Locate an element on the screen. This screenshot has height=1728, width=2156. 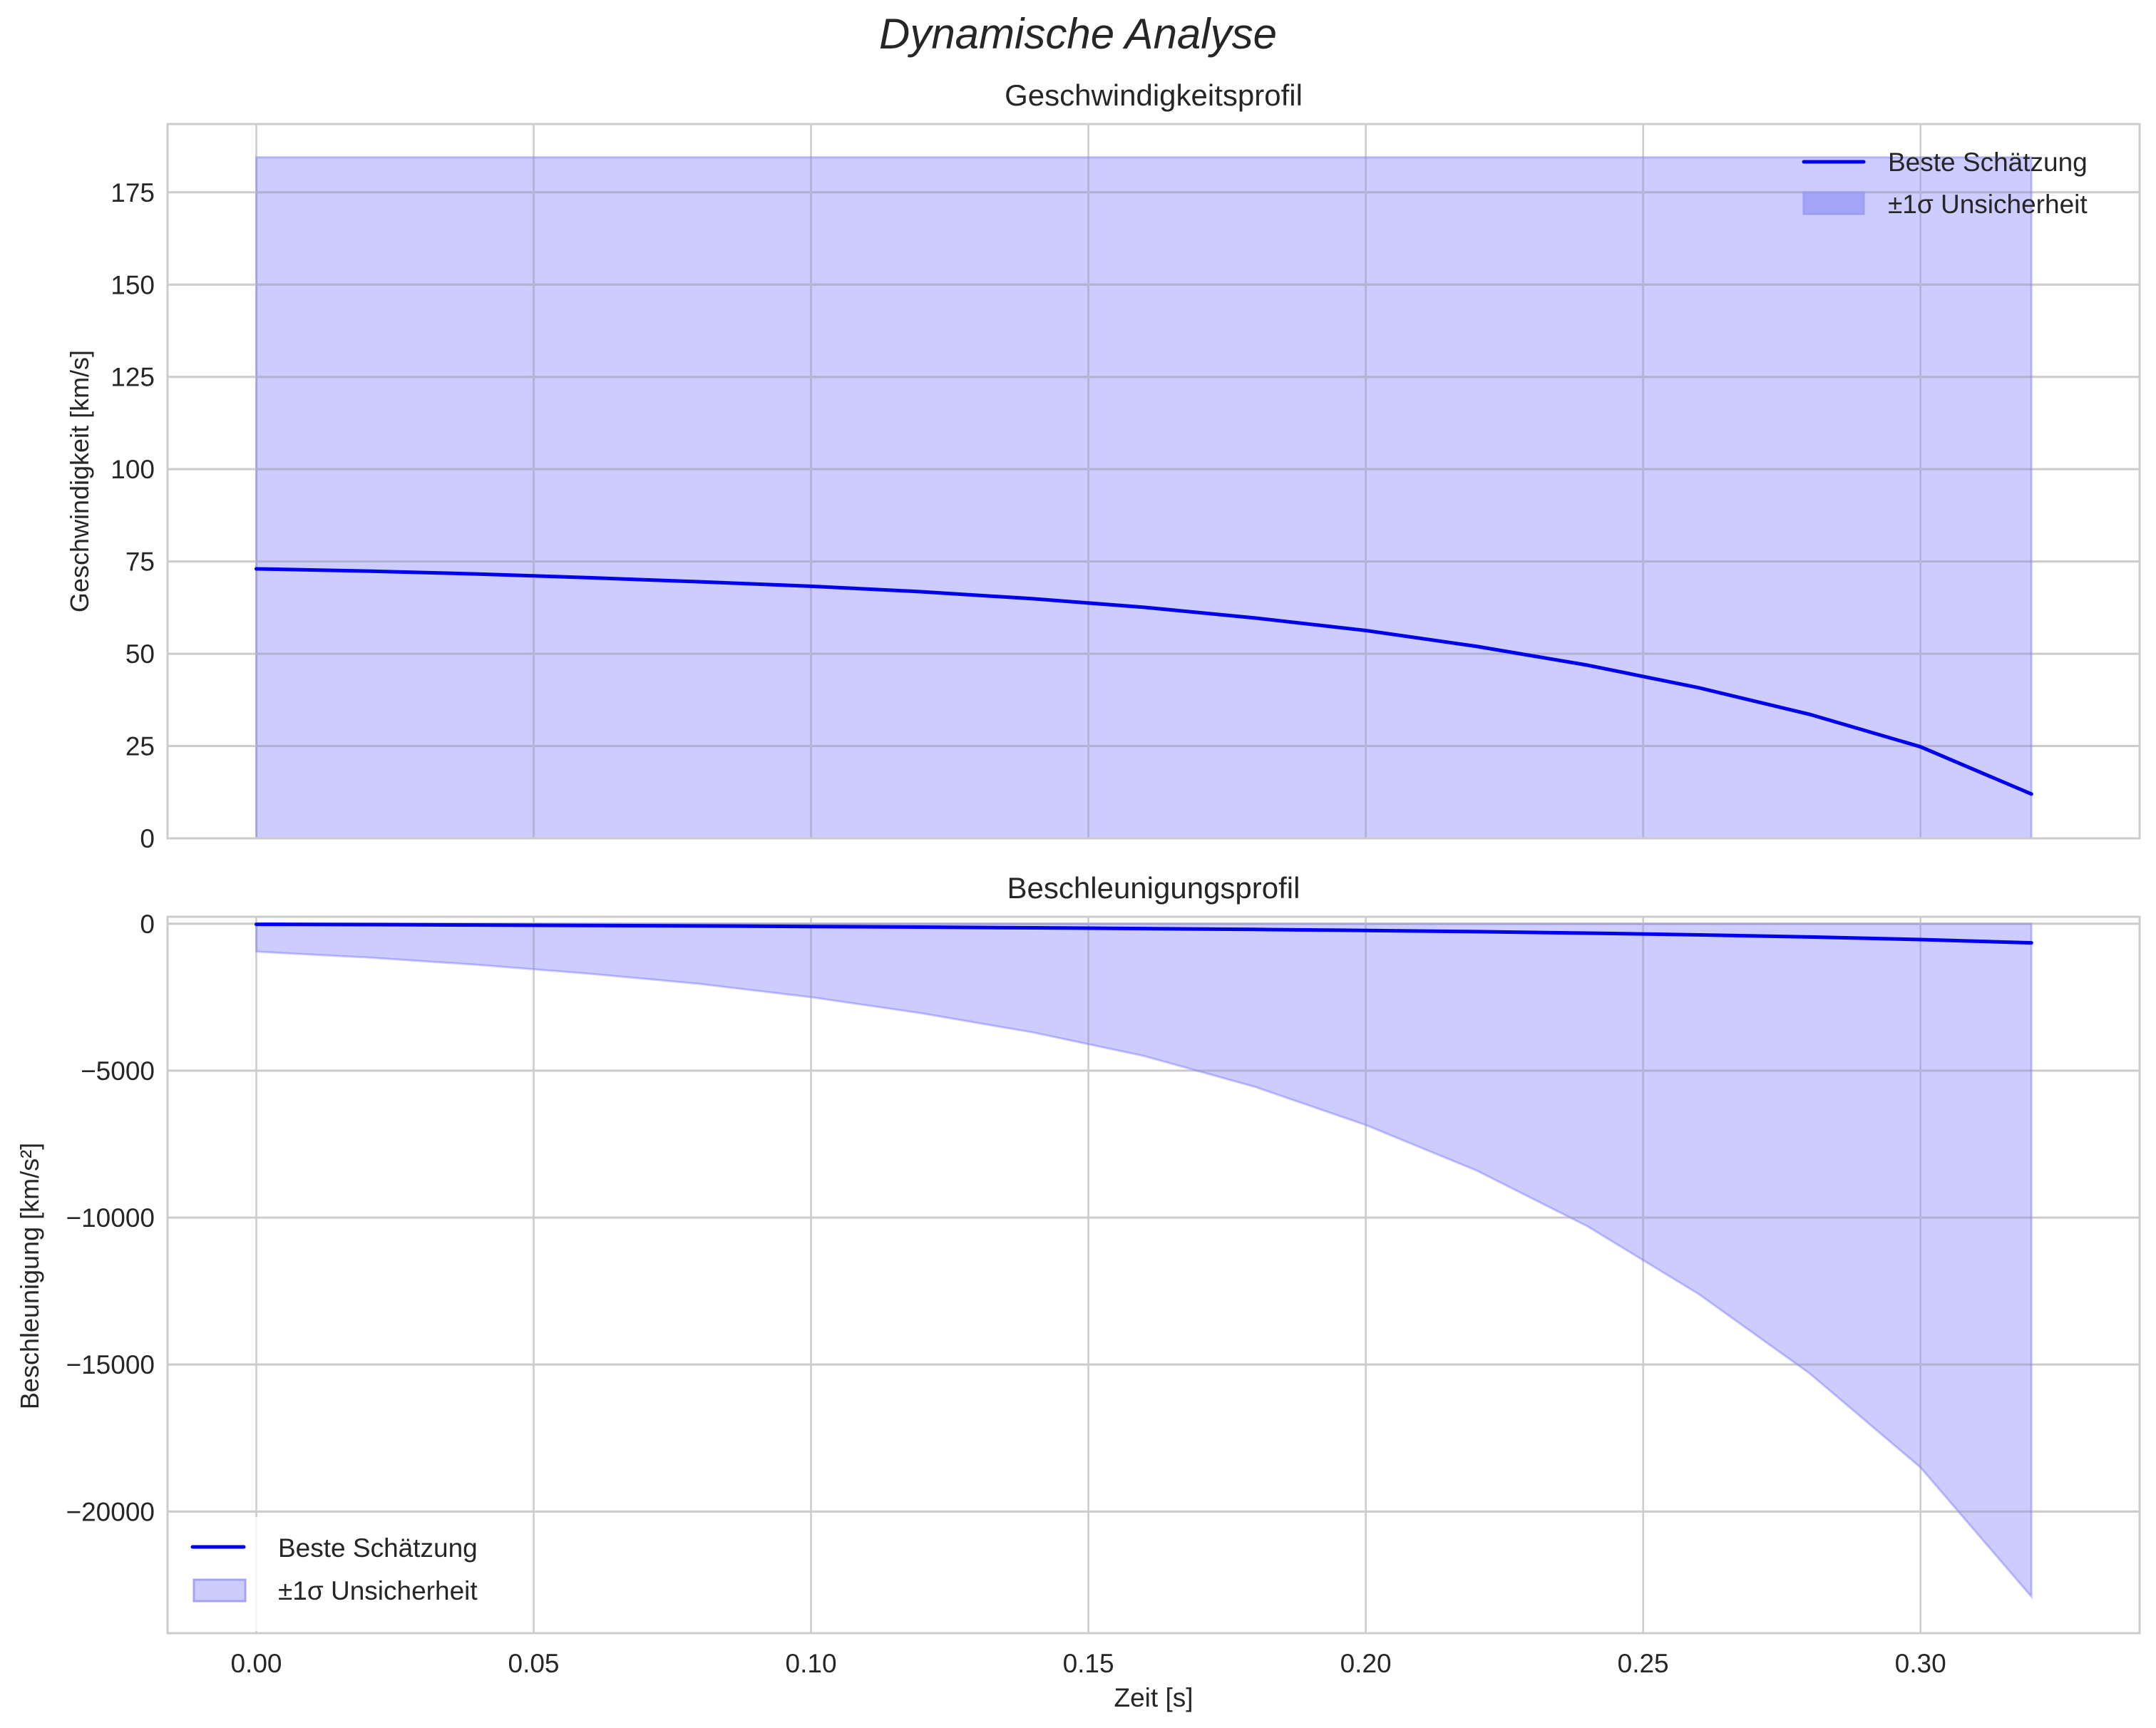
y-tick-label: 125 is located at coordinates (133, 377).